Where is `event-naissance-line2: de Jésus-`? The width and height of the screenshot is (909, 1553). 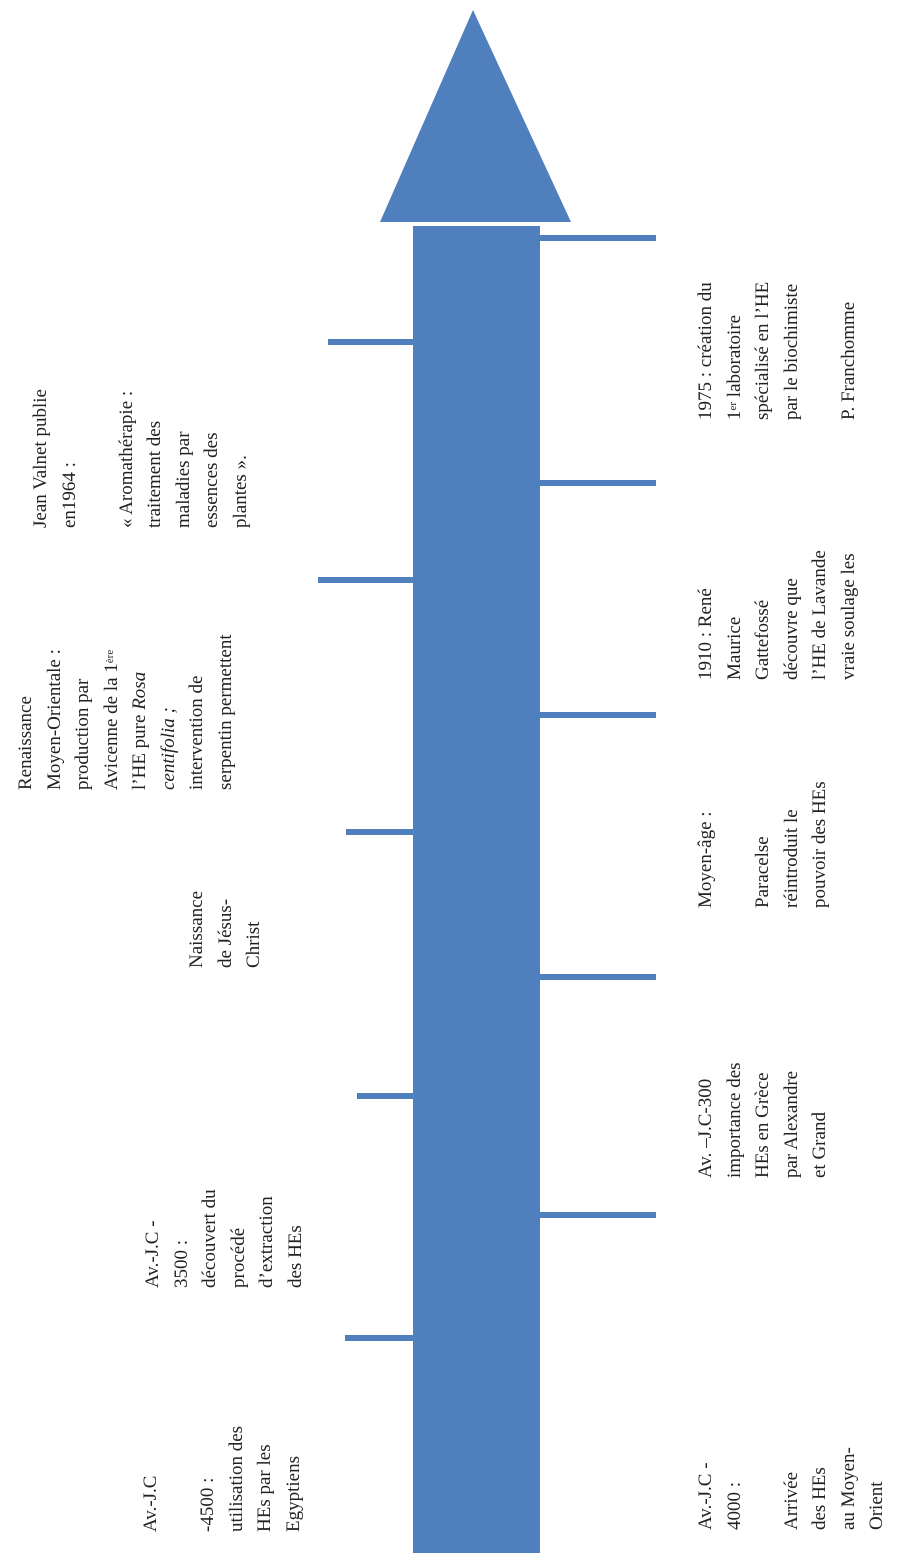
event-naissance-line2: de Jésus- is located at coordinates (225, 933).